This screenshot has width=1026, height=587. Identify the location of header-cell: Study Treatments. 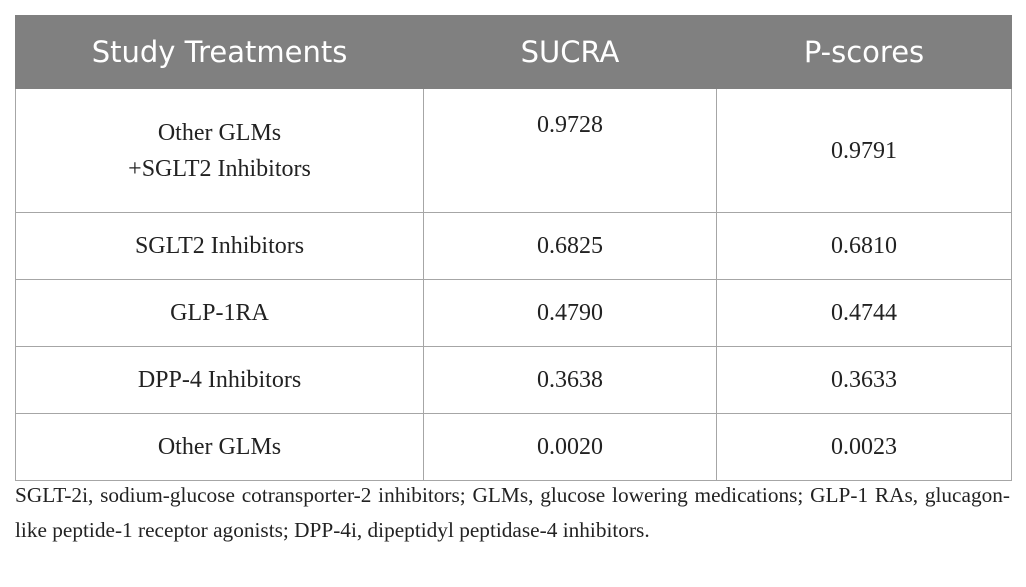
(219, 52).